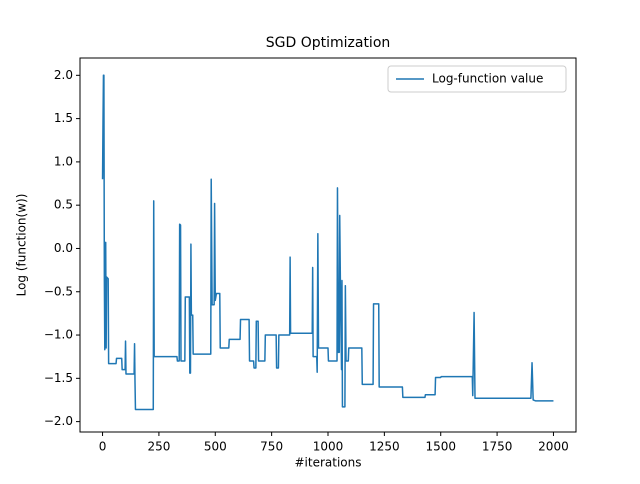 The height and width of the screenshot is (484, 640). Describe the element at coordinates (22, 245) in the screenshot. I see `y-axis-label: Log (function(w))` at that location.